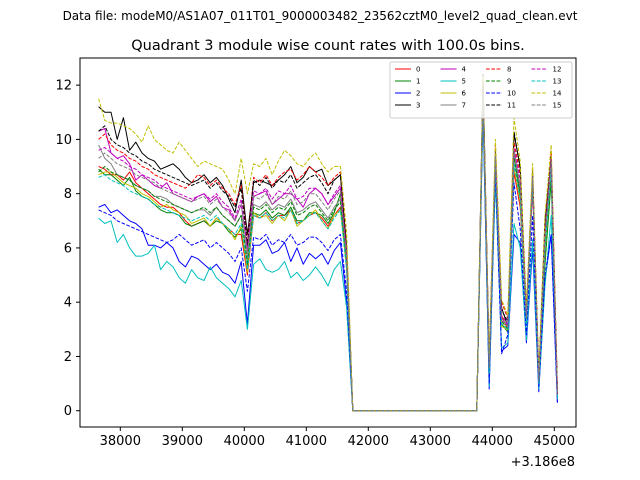 This screenshot has width=640, height=480. Describe the element at coordinates (464, 82) in the screenshot. I see `legend-label-5: 5` at that location.